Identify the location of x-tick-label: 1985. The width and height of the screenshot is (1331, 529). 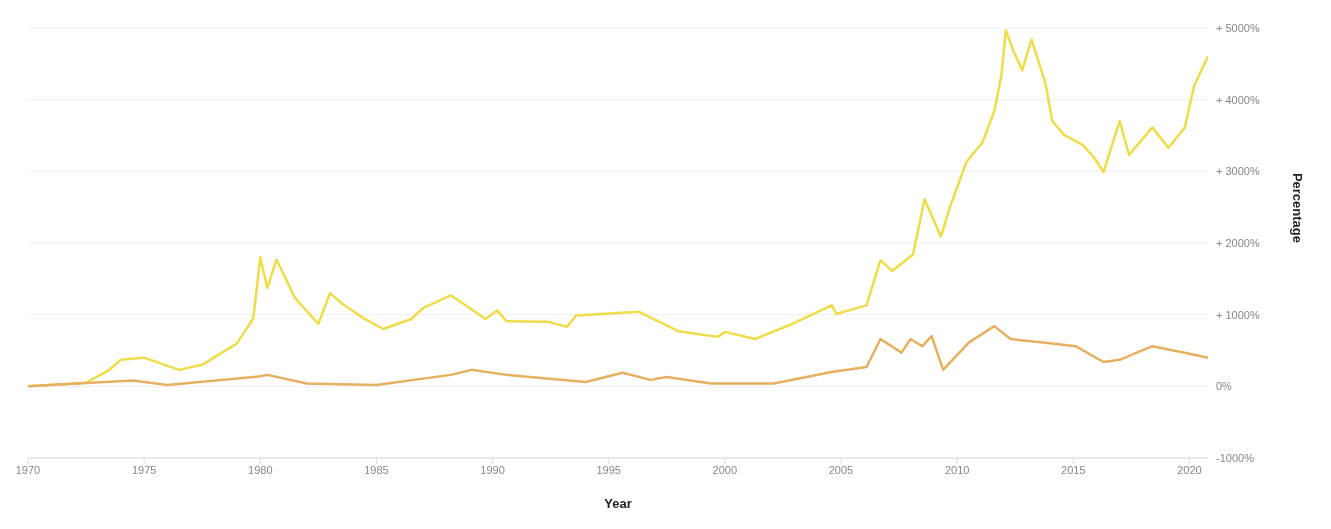
(376, 469).